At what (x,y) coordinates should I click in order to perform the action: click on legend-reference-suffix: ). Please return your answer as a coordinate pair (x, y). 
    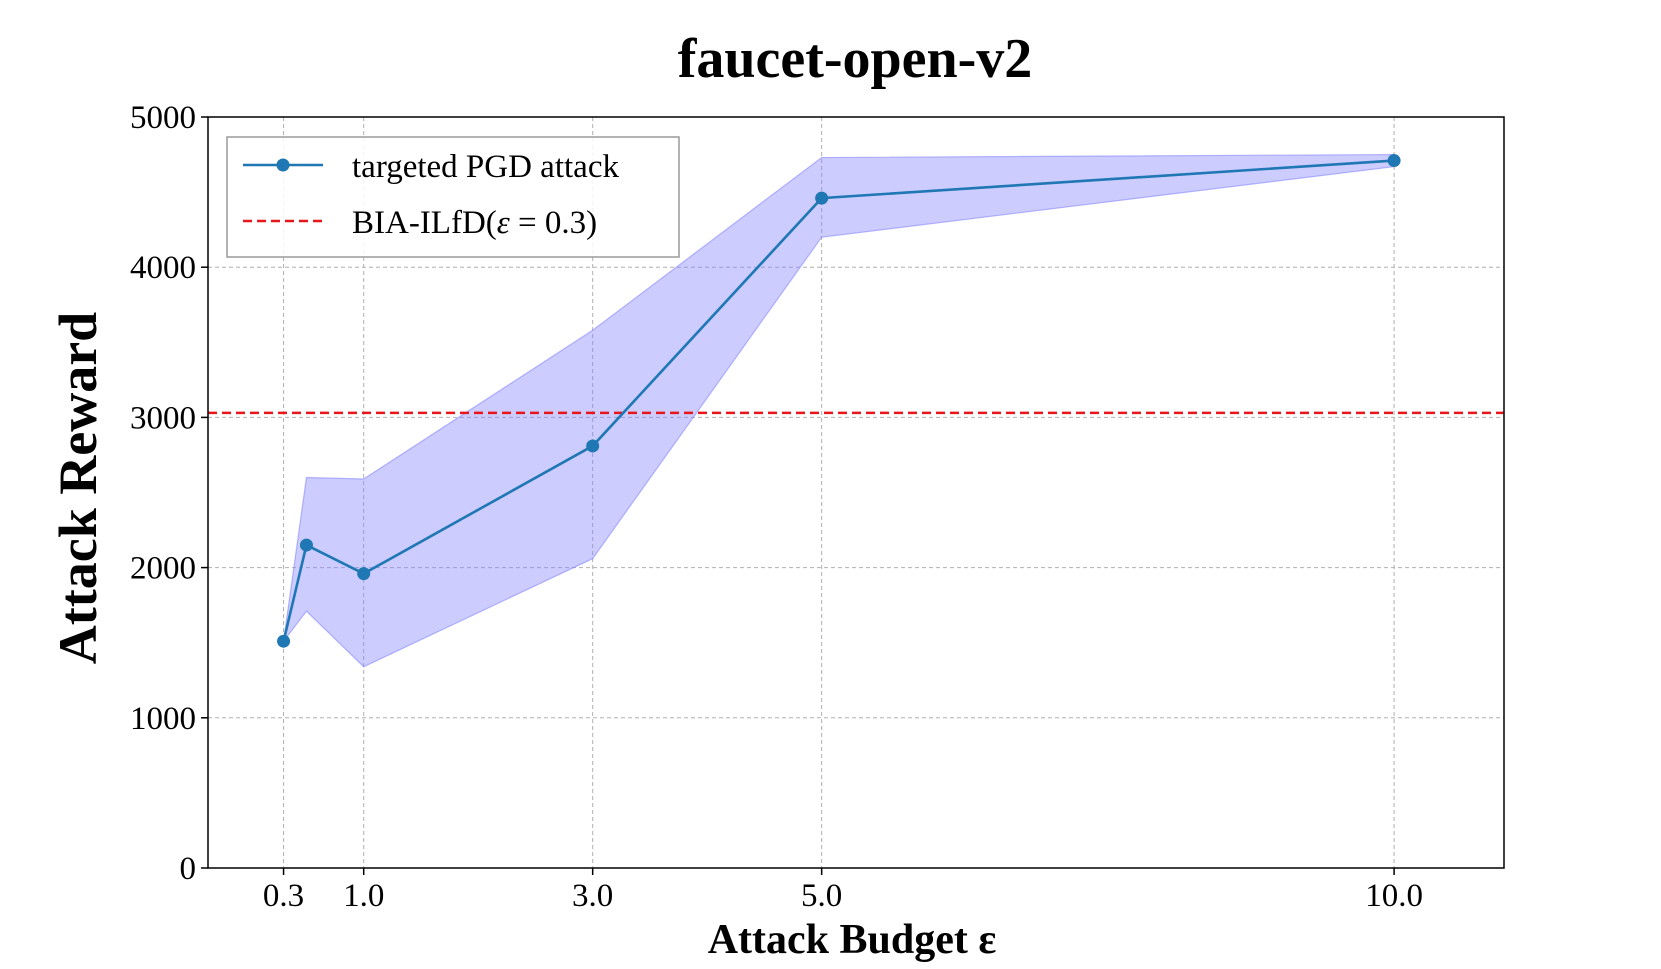
    Looking at the image, I should click on (591, 223).